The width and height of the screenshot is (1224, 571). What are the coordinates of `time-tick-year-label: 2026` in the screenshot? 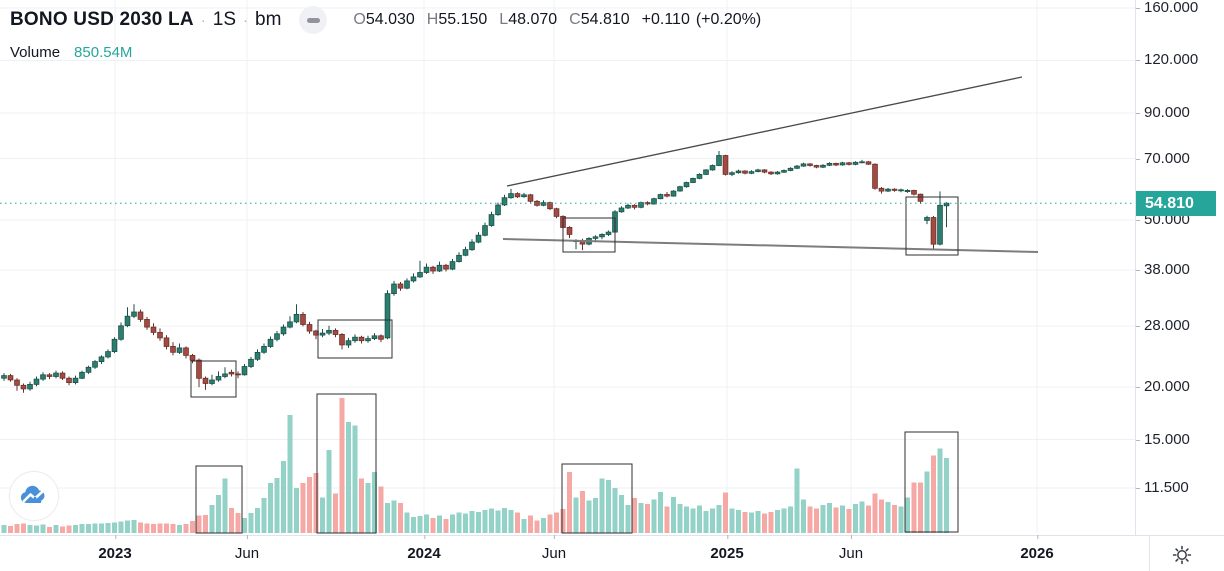 It's located at (1037, 548).